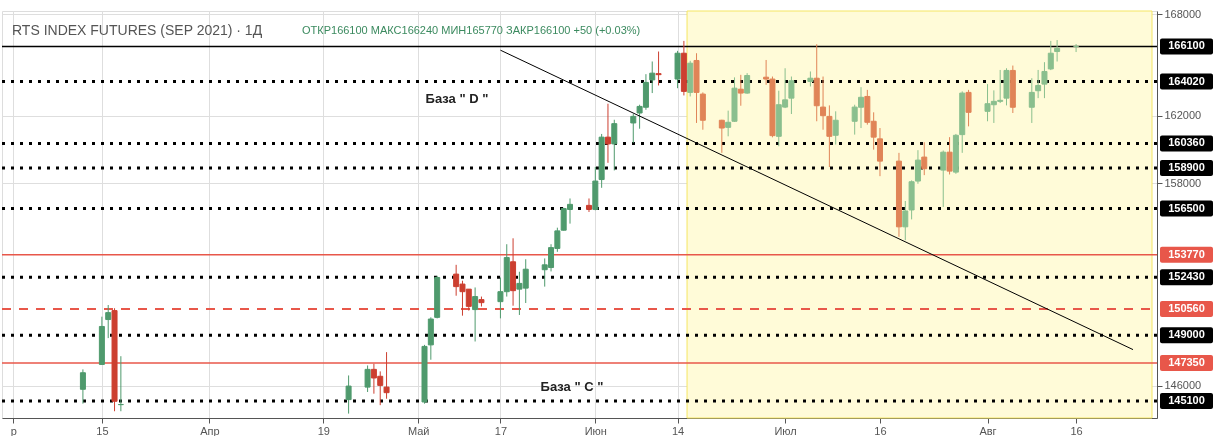  Describe the element at coordinates (595, 430) in the screenshot. I see `x-tick-label: Июн` at that location.